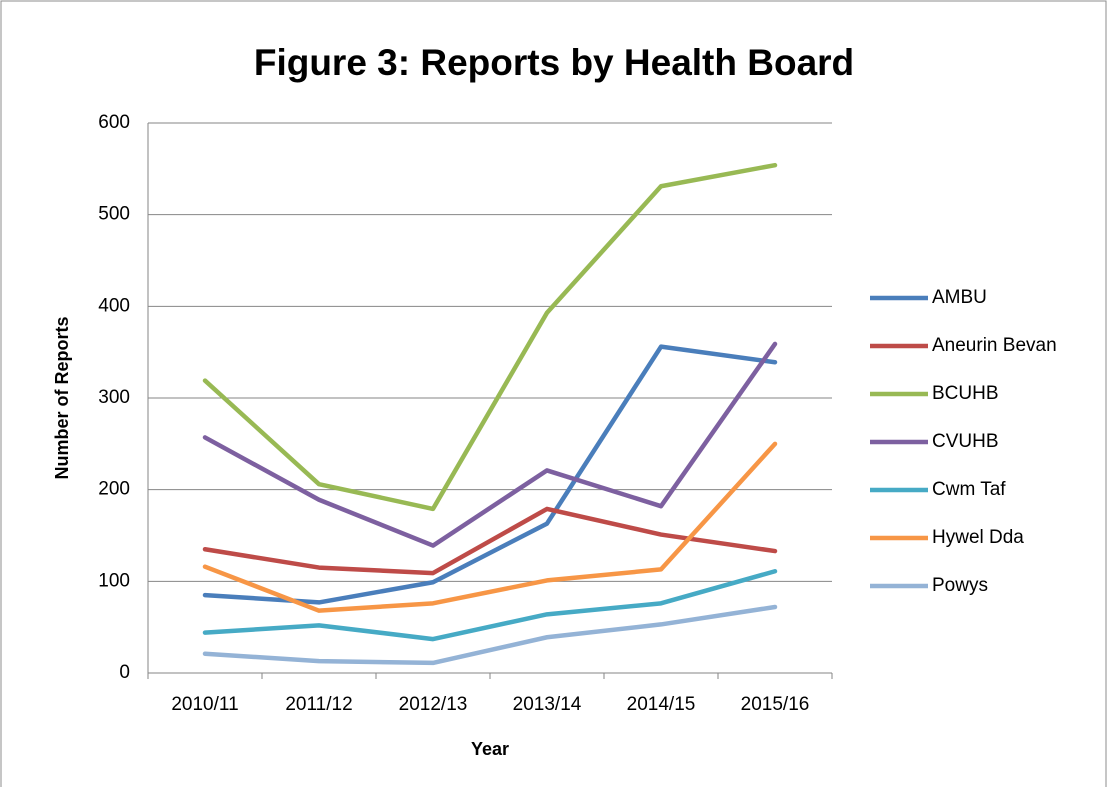 This screenshot has height=787, width=1108. What do you see at coordinates (661, 704) in the screenshot?
I see `x-tick-label: 2014/15` at bounding box center [661, 704].